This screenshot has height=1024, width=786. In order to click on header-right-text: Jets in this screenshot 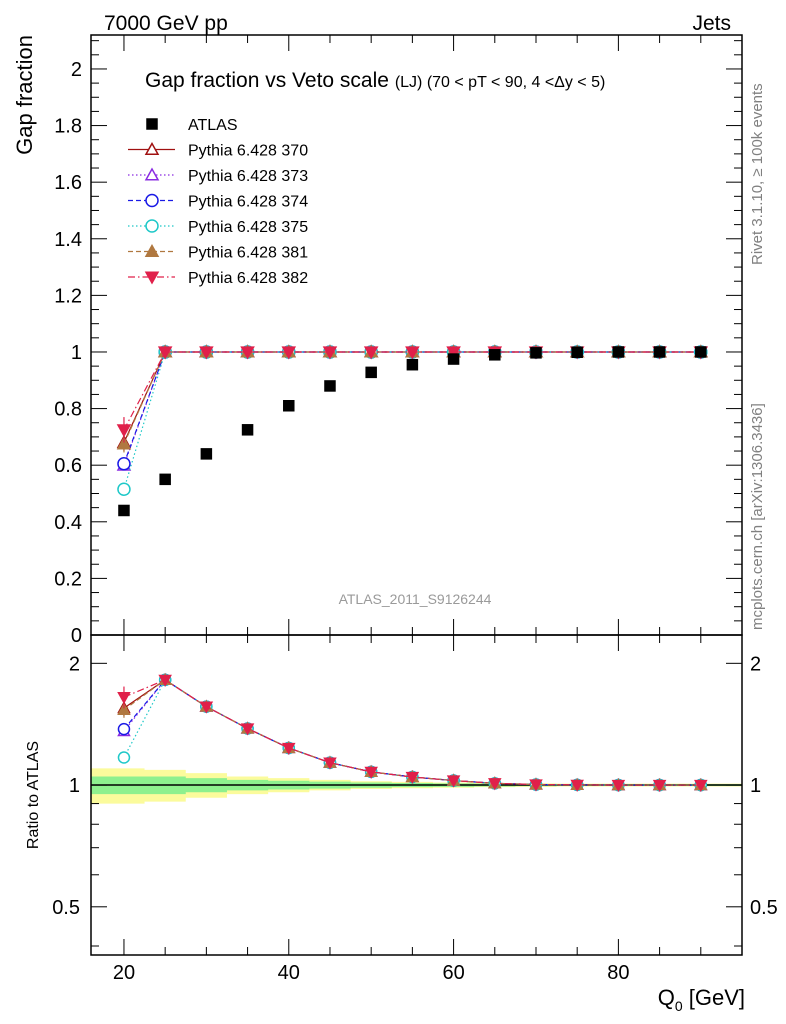, I will do `click(711, 23)`.